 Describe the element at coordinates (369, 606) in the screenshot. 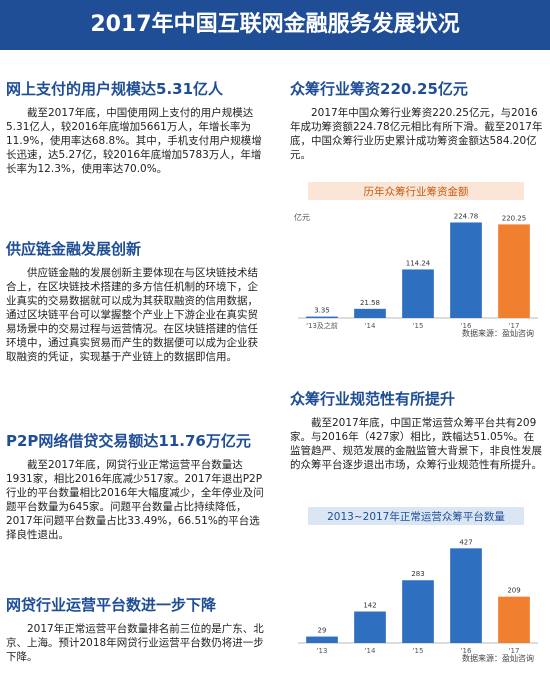

I see `value-label: 142` at that location.